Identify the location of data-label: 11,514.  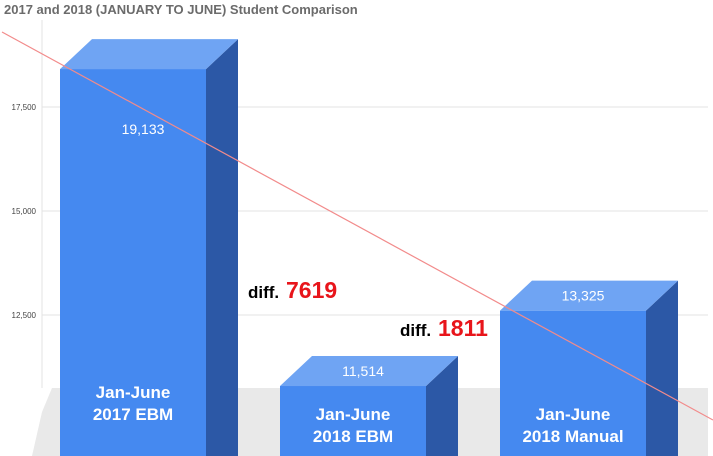
(363, 371).